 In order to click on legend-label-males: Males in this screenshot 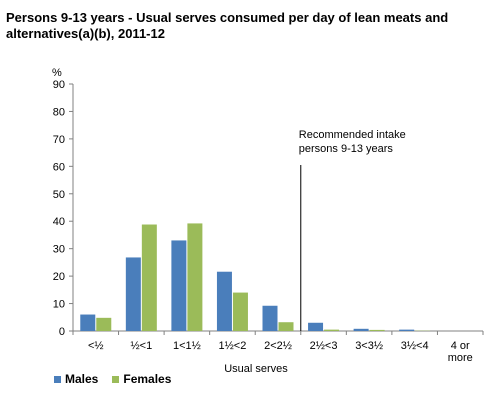, I will do `click(82, 379)`.